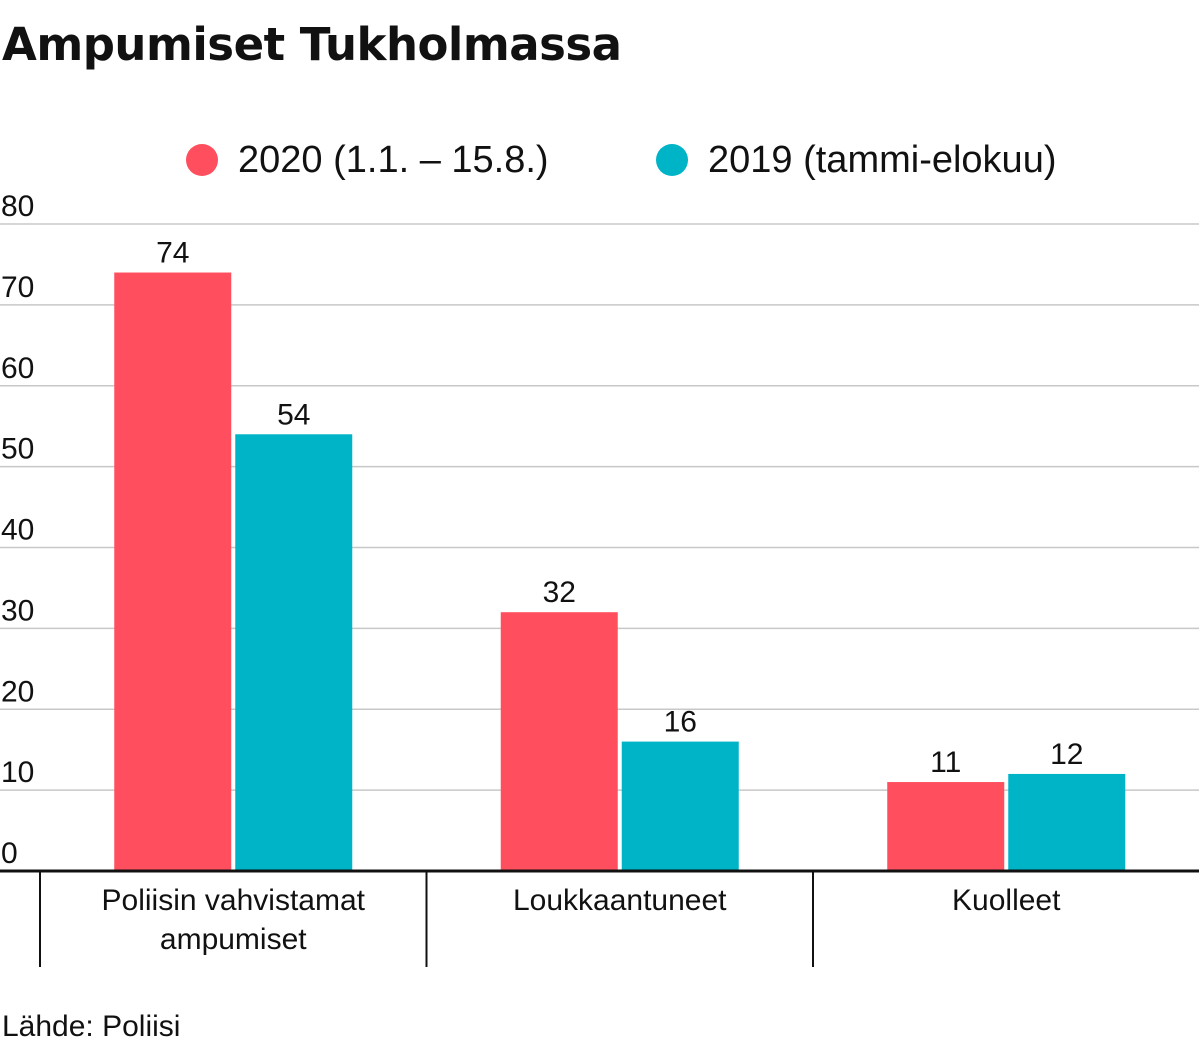 The height and width of the screenshot is (1064, 1199). I want to click on chart-title: Ampumiset Tukholmassa, so click(312, 44).